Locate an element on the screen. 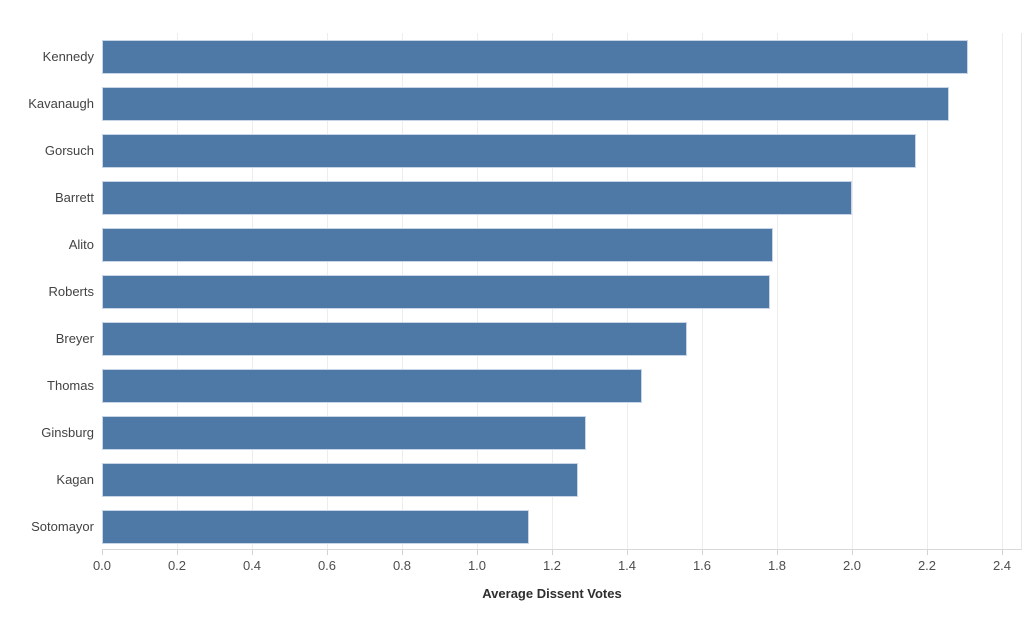 The image size is (1024, 618). y-label-roberts: Roberts is located at coordinates (71, 291).